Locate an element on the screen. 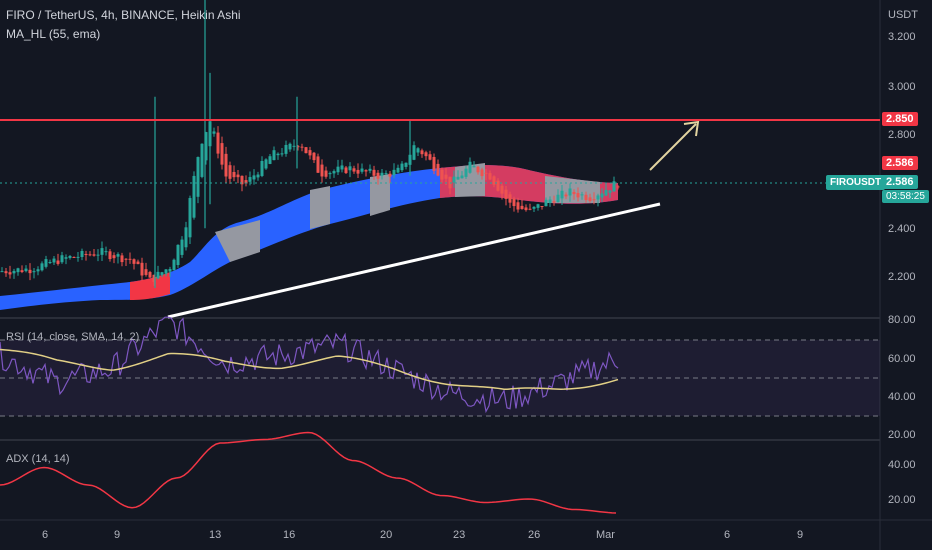 Image resolution: width=932 pixels, height=550 pixels. price-tick: 2.800 is located at coordinates (902, 135).